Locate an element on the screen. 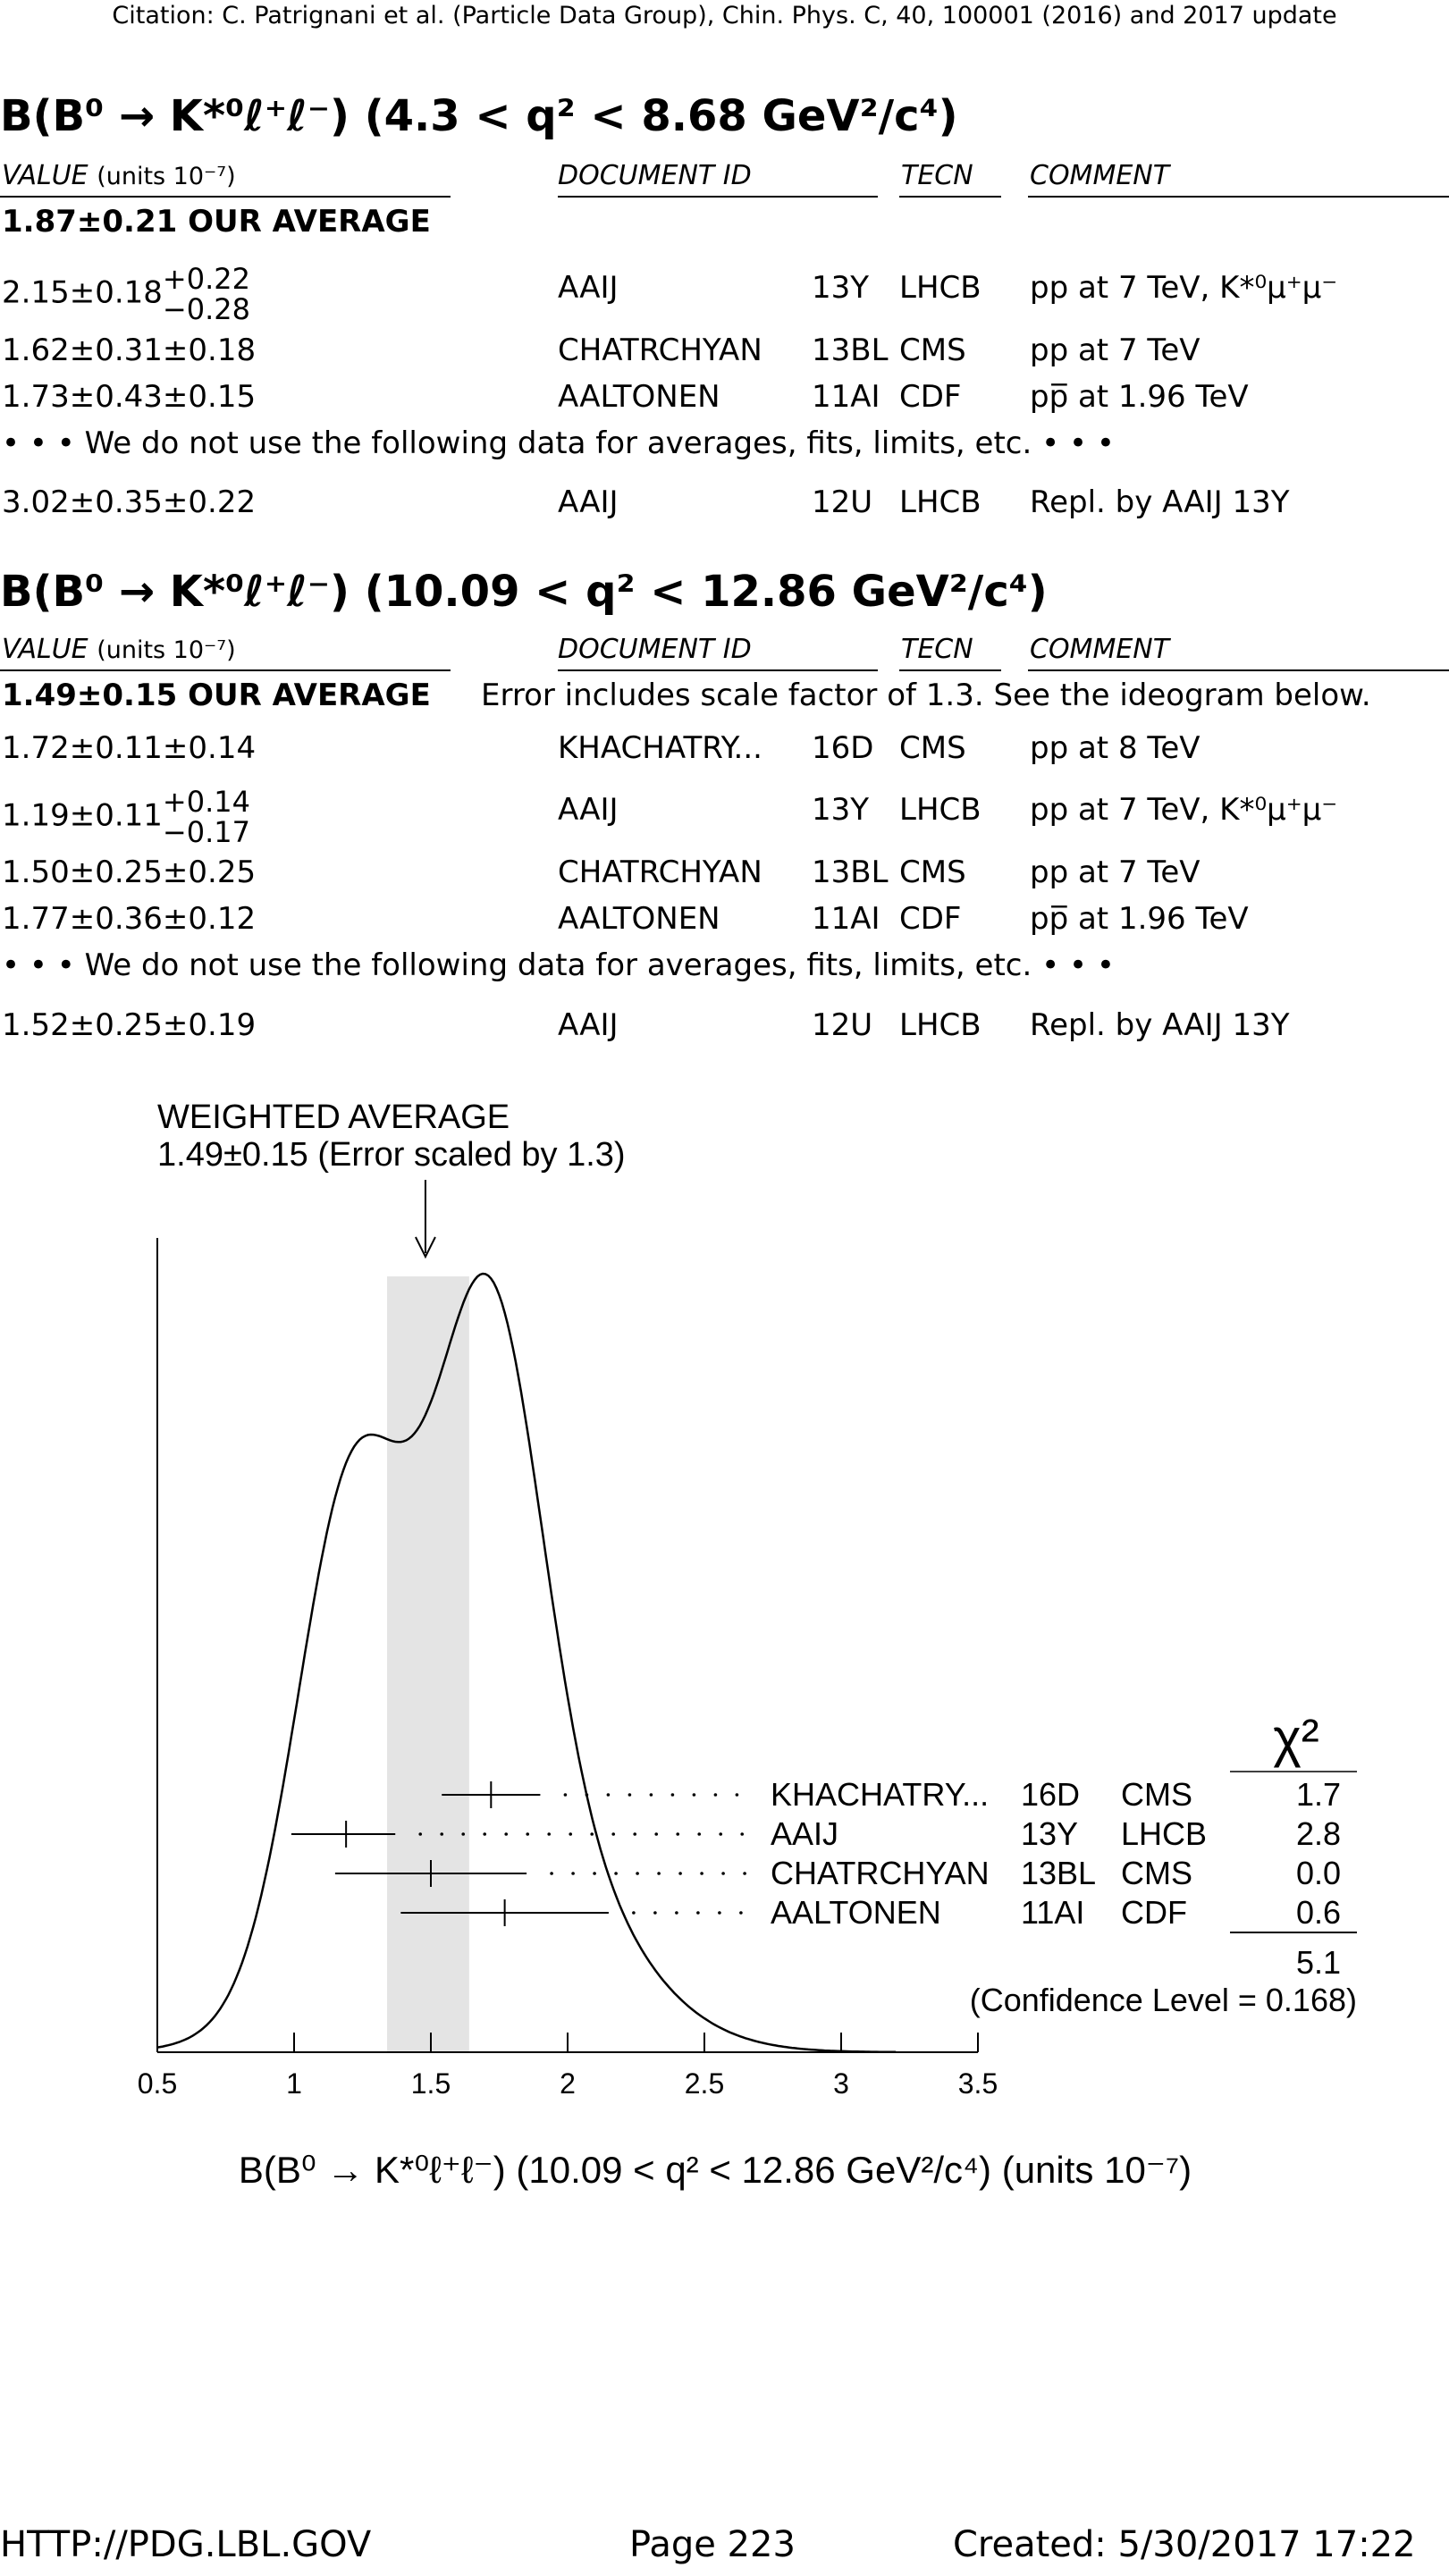 The height and width of the screenshot is (2576, 1449). section2-average: 1.49±0.15 OUR AVERAGE is located at coordinates (217, 696).